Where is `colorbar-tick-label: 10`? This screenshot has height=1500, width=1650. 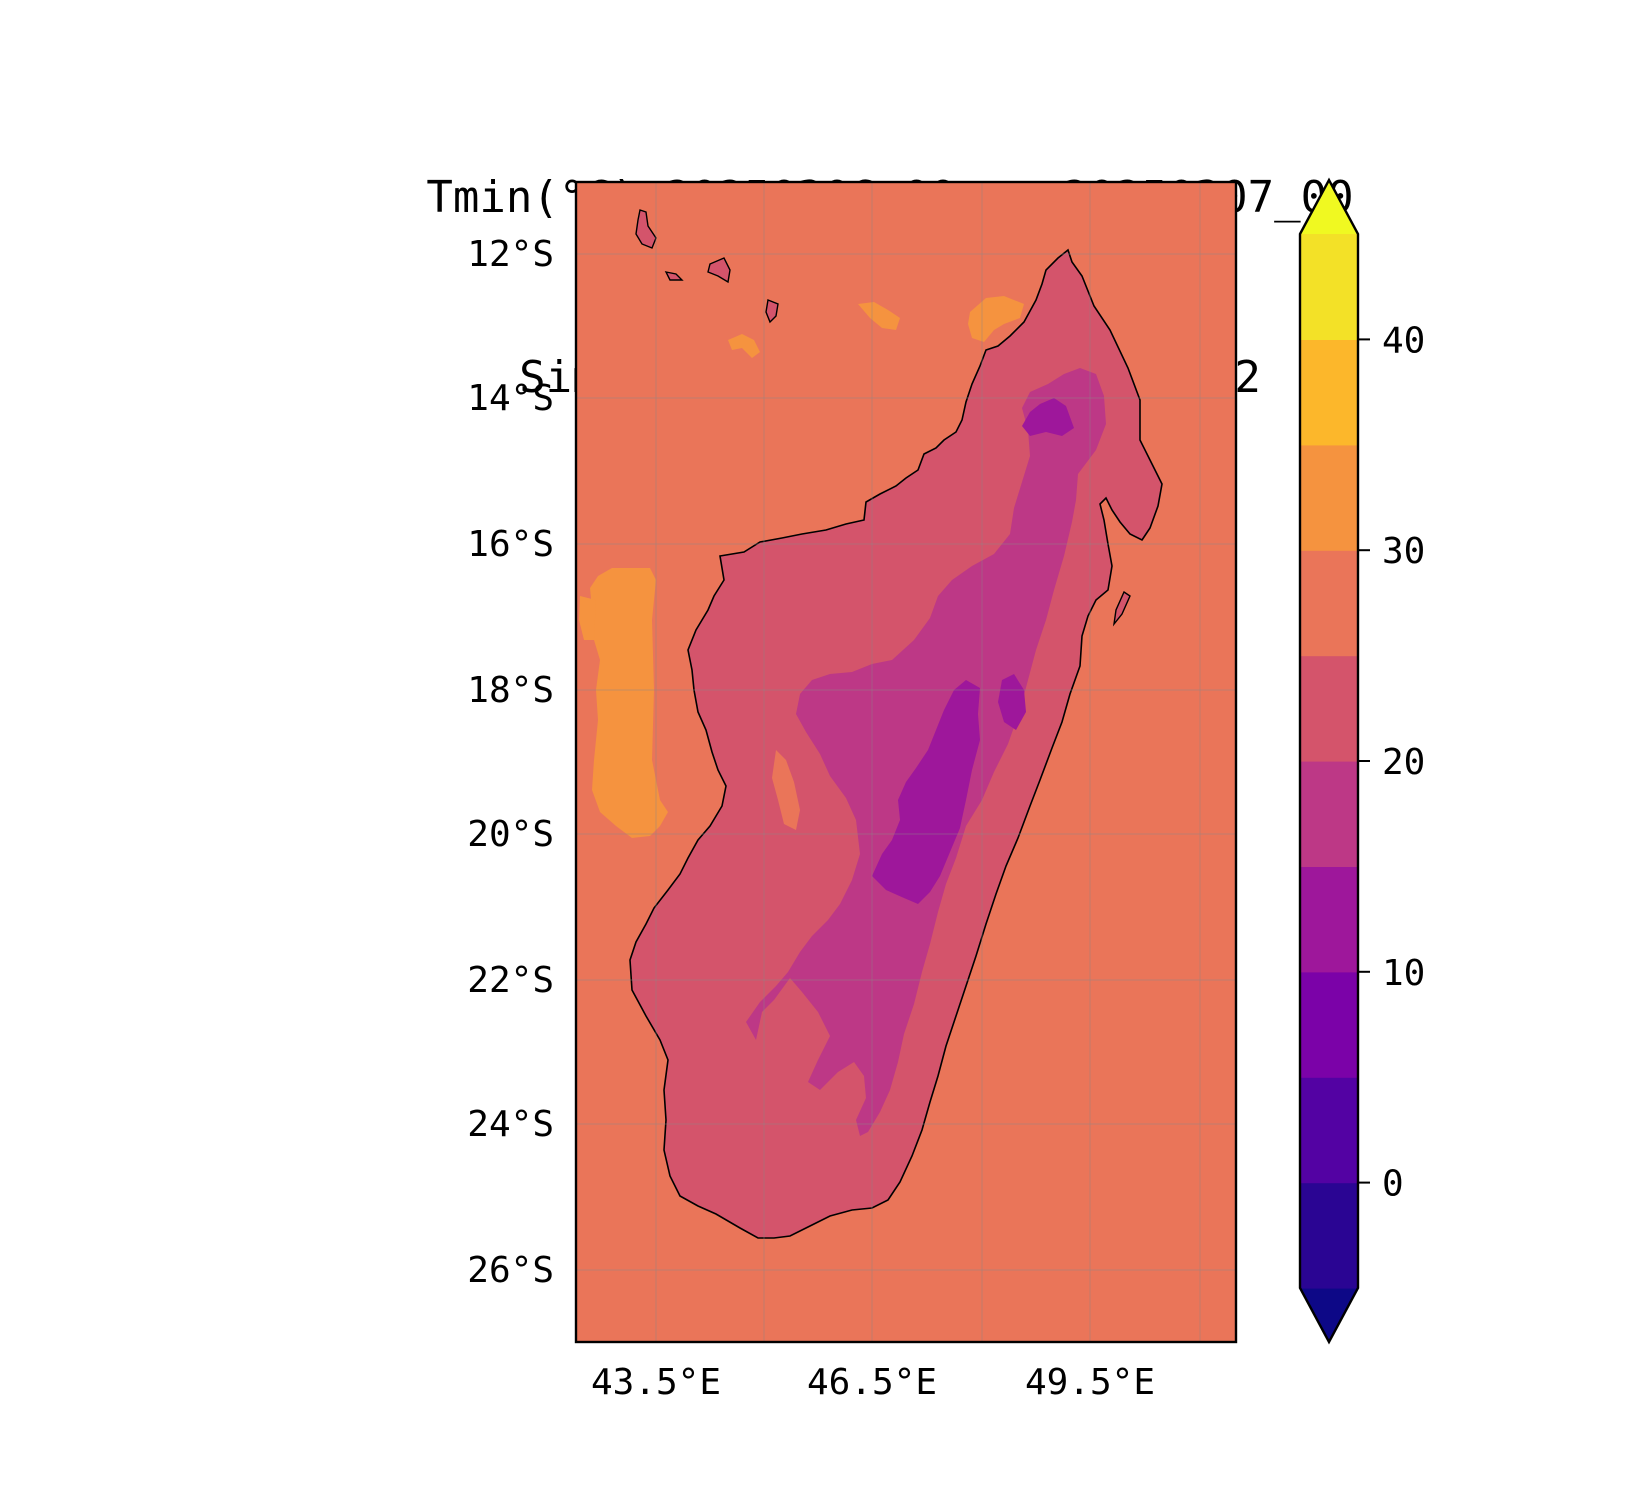 colorbar-tick-label: 10 is located at coordinates (1403, 973).